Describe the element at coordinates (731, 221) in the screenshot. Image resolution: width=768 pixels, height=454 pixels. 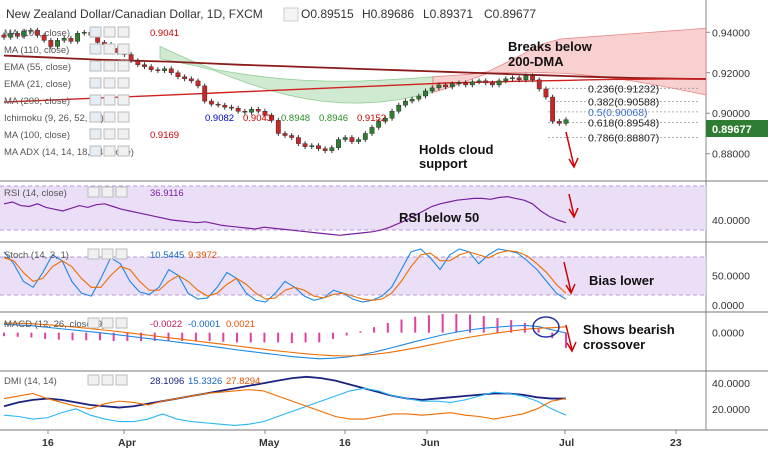
I see `rsi-tick-label: 40.0000` at that location.